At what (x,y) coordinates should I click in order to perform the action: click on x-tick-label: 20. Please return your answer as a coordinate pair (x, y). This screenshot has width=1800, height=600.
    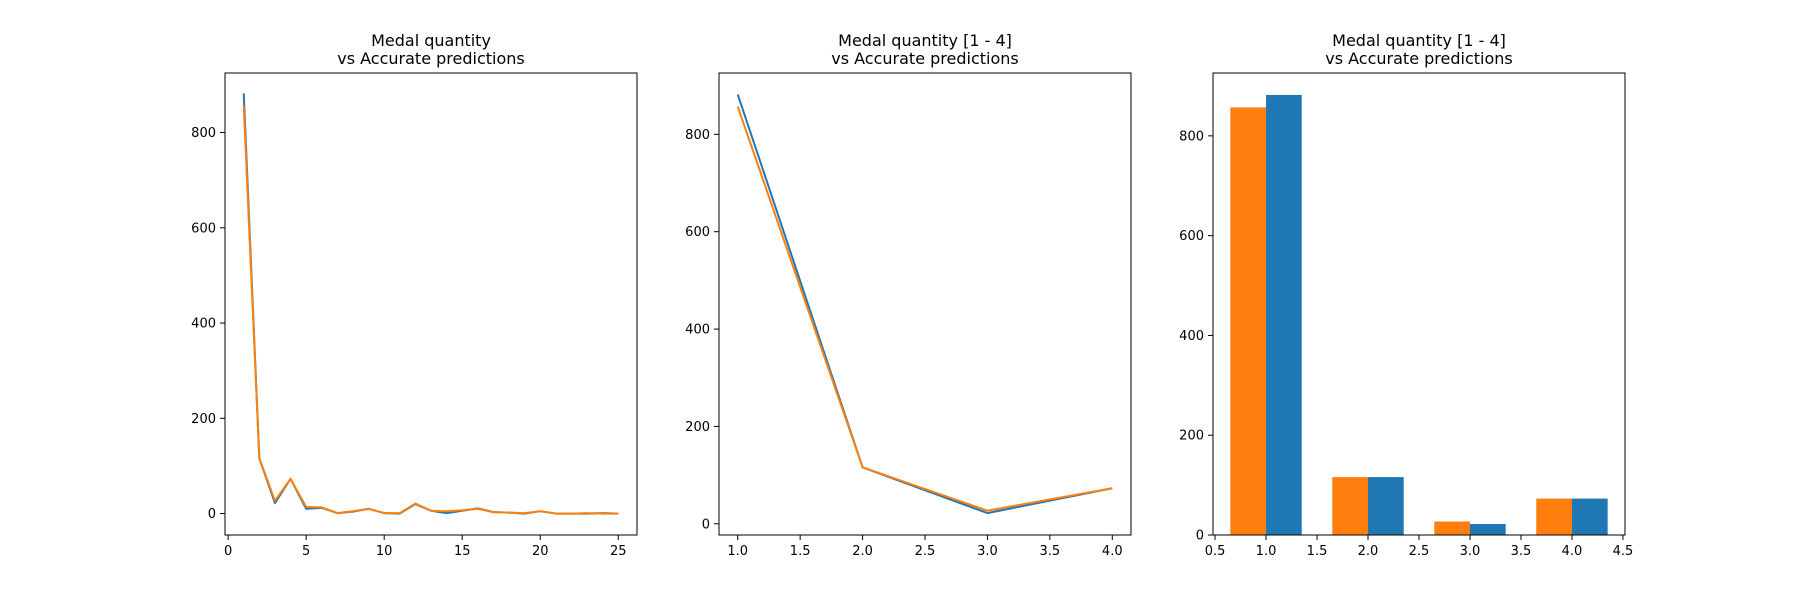
    Looking at the image, I should click on (540, 551).